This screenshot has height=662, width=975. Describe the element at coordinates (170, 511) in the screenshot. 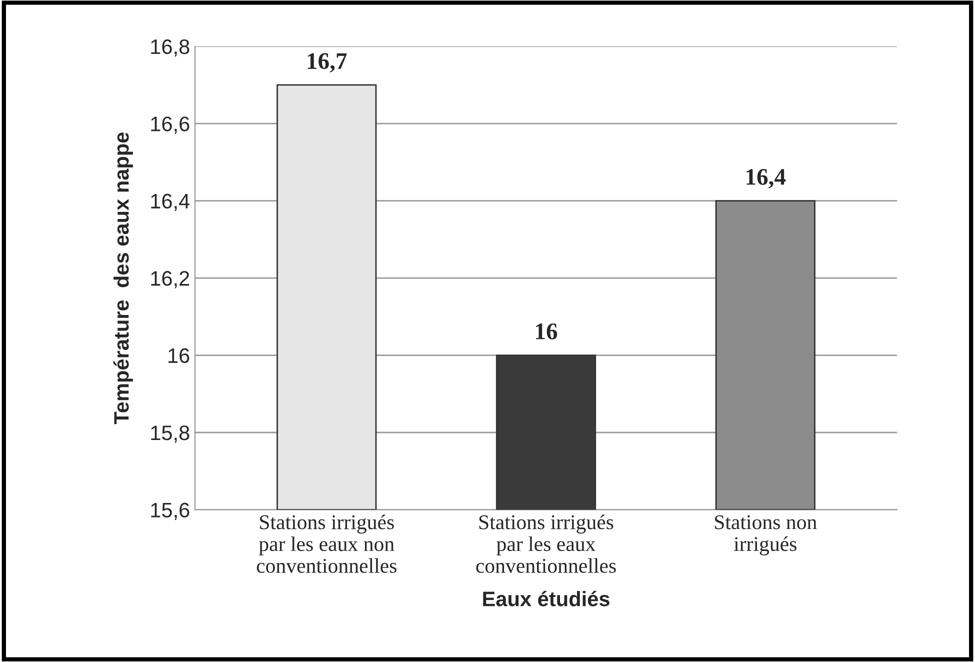

I see `y-tick-label: 15,6` at that location.